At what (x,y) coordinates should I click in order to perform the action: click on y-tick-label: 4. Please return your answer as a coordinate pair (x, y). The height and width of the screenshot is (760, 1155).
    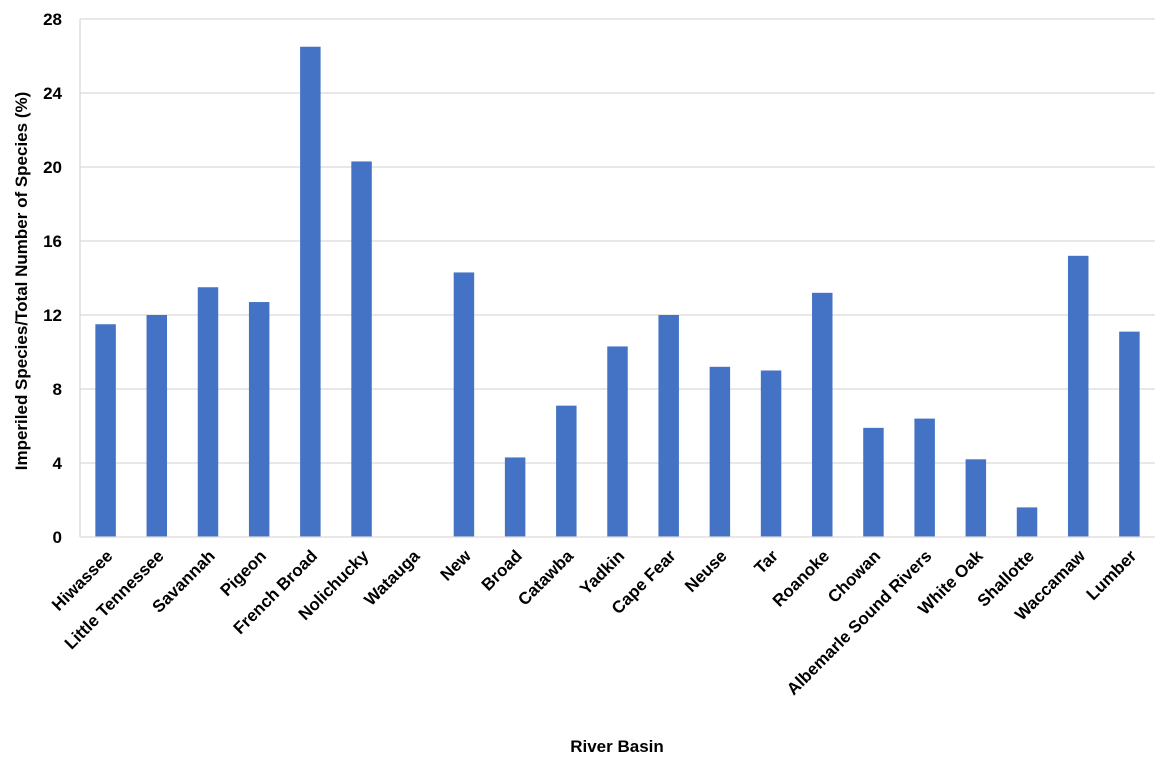
    Looking at the image, I should click on (58, 463).